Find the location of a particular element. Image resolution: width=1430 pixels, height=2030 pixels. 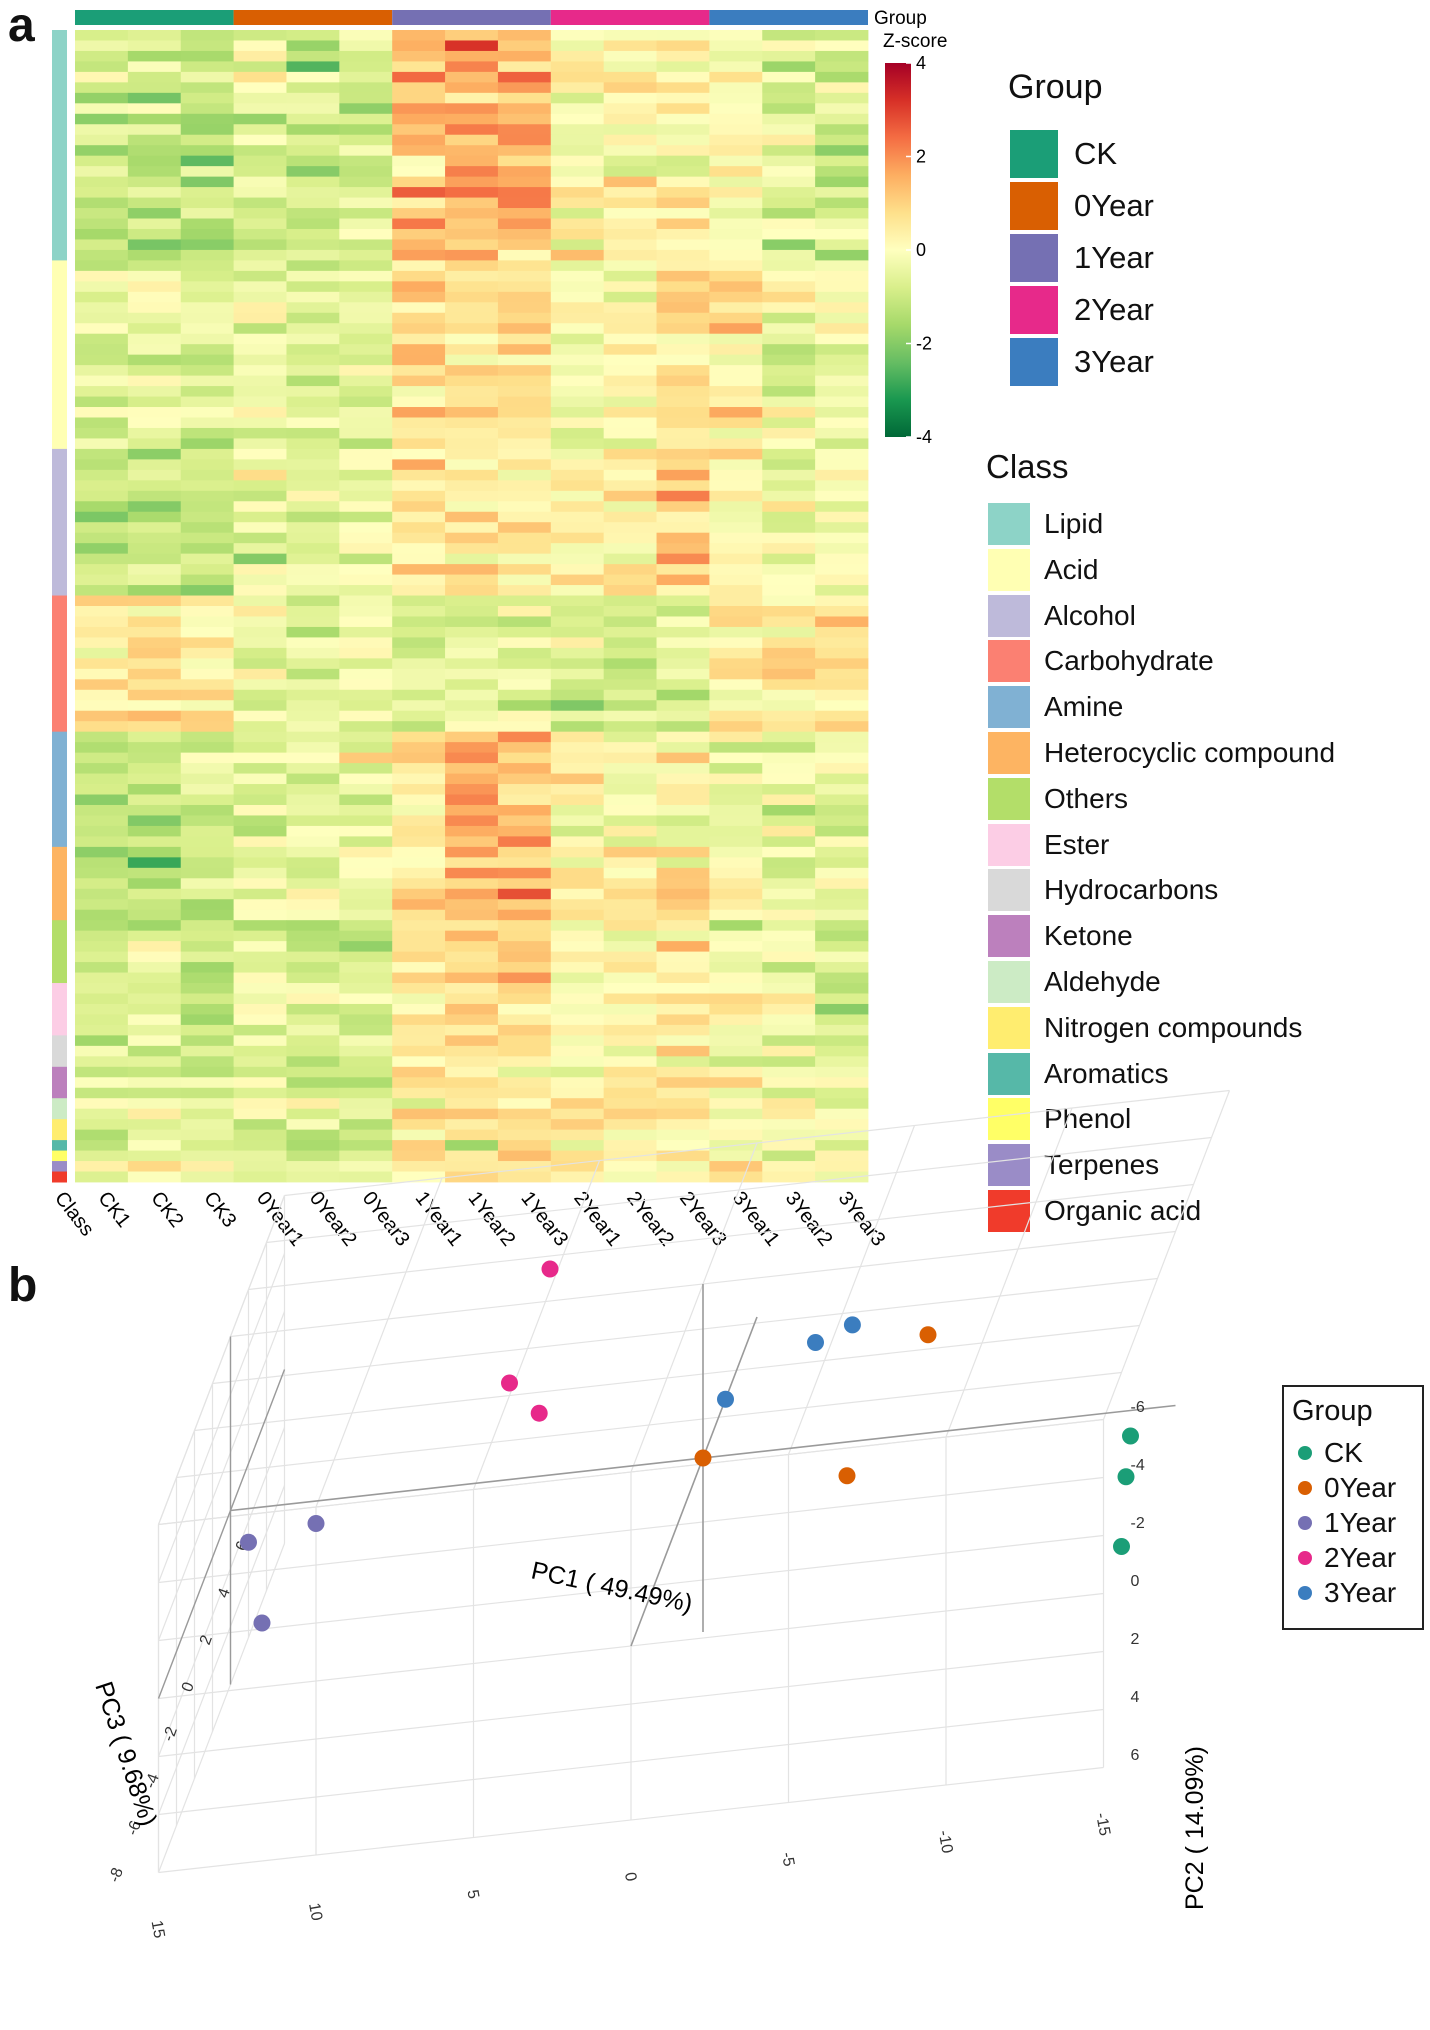

pc1-tick-label: 10 is located at coordinates (315, 1912).